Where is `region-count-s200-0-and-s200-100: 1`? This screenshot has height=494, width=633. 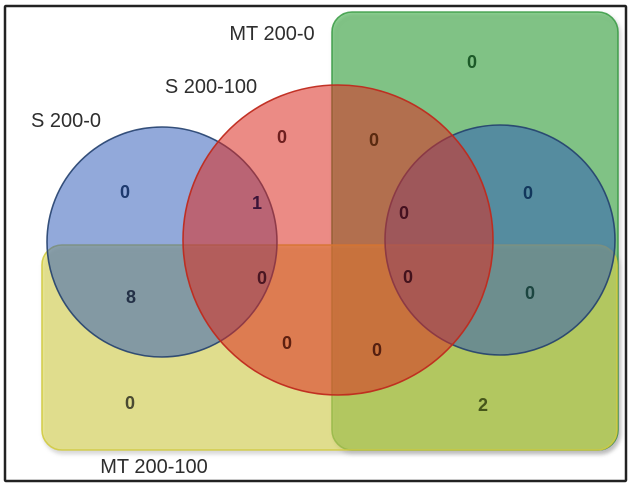 region-count-s200-0-and-s200-100: 1 is located at coordinates (257, 203).